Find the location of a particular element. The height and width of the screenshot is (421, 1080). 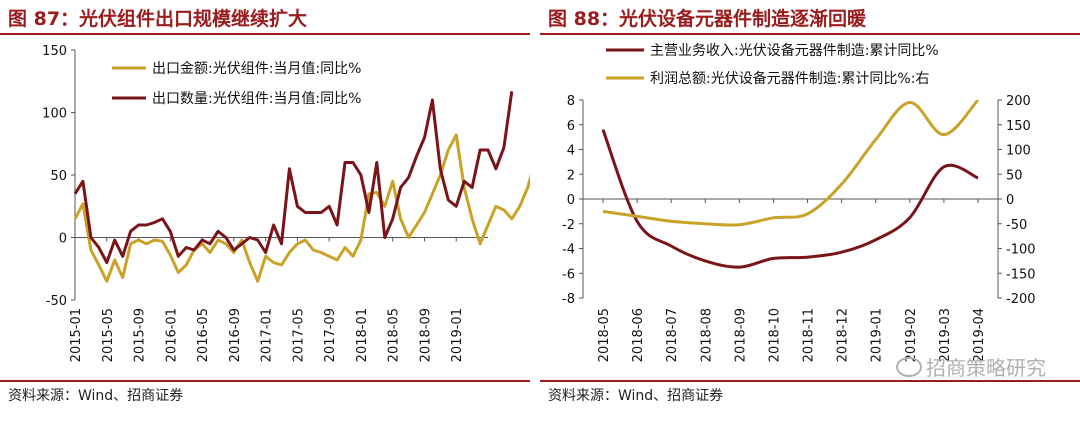

watermark-text: 招商策略研究 is located at coordinates (986, 368).